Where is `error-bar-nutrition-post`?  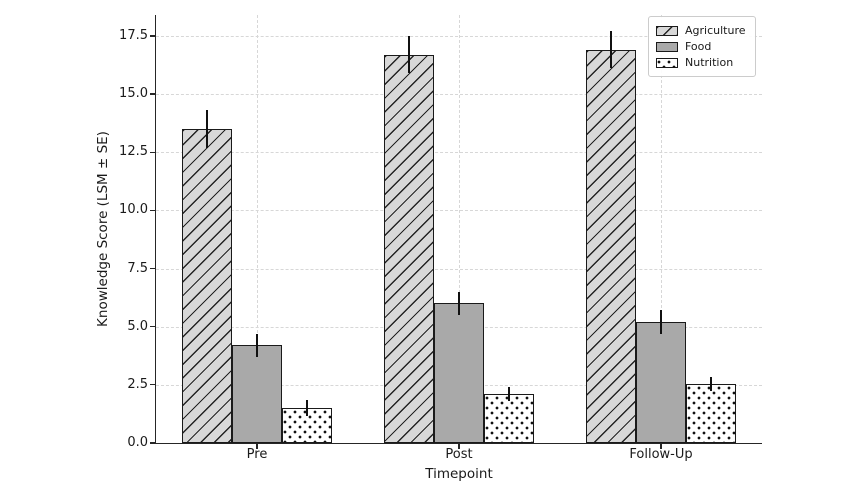
error-bar-nutrition-post is located at coordinates (509, 394).